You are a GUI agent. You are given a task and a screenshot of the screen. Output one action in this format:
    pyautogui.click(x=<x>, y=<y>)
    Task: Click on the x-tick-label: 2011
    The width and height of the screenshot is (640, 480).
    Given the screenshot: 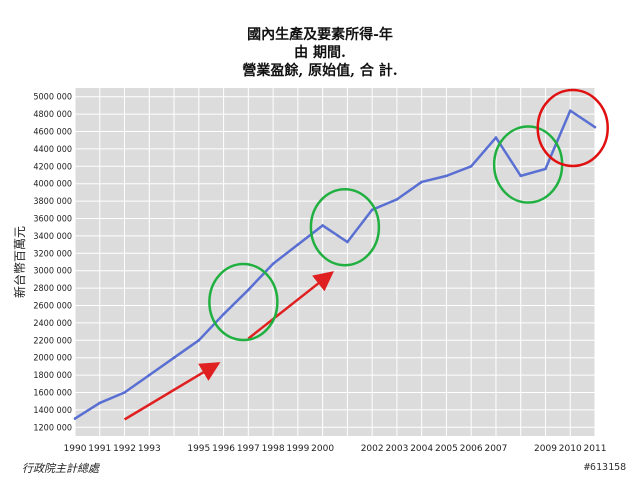 What is the action you would take?
    pyautogui.click(x=595, y=449)
    